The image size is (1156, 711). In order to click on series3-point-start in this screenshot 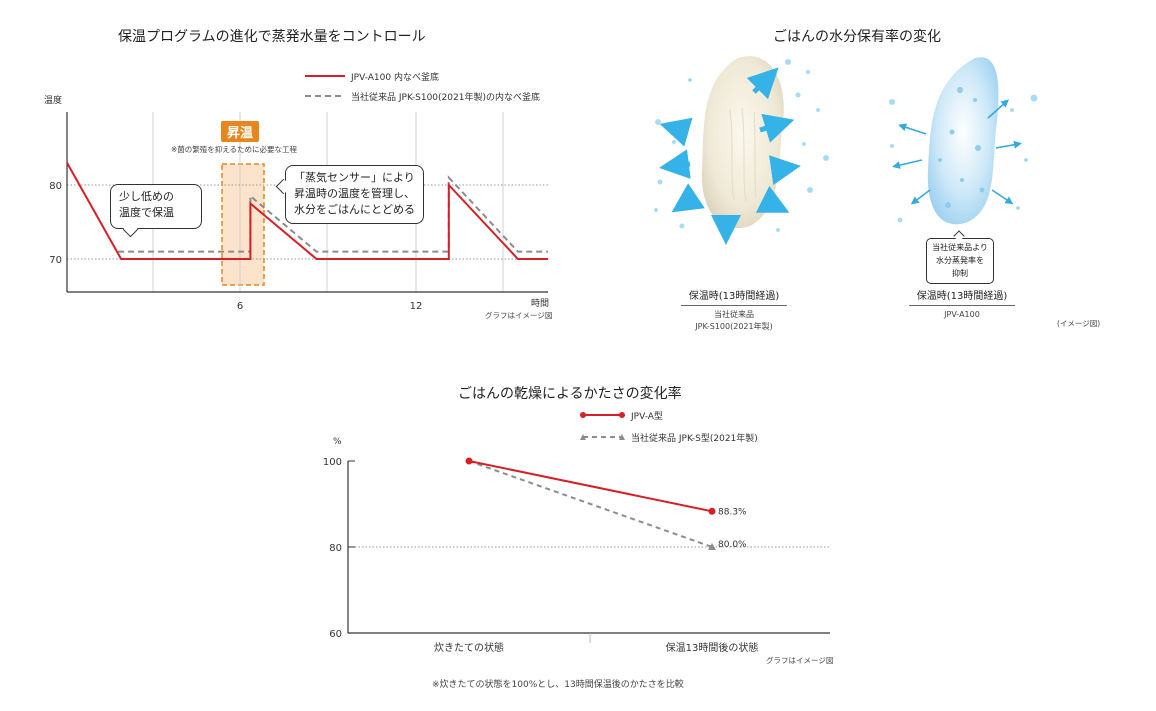, I will do `click(469, 461)`.